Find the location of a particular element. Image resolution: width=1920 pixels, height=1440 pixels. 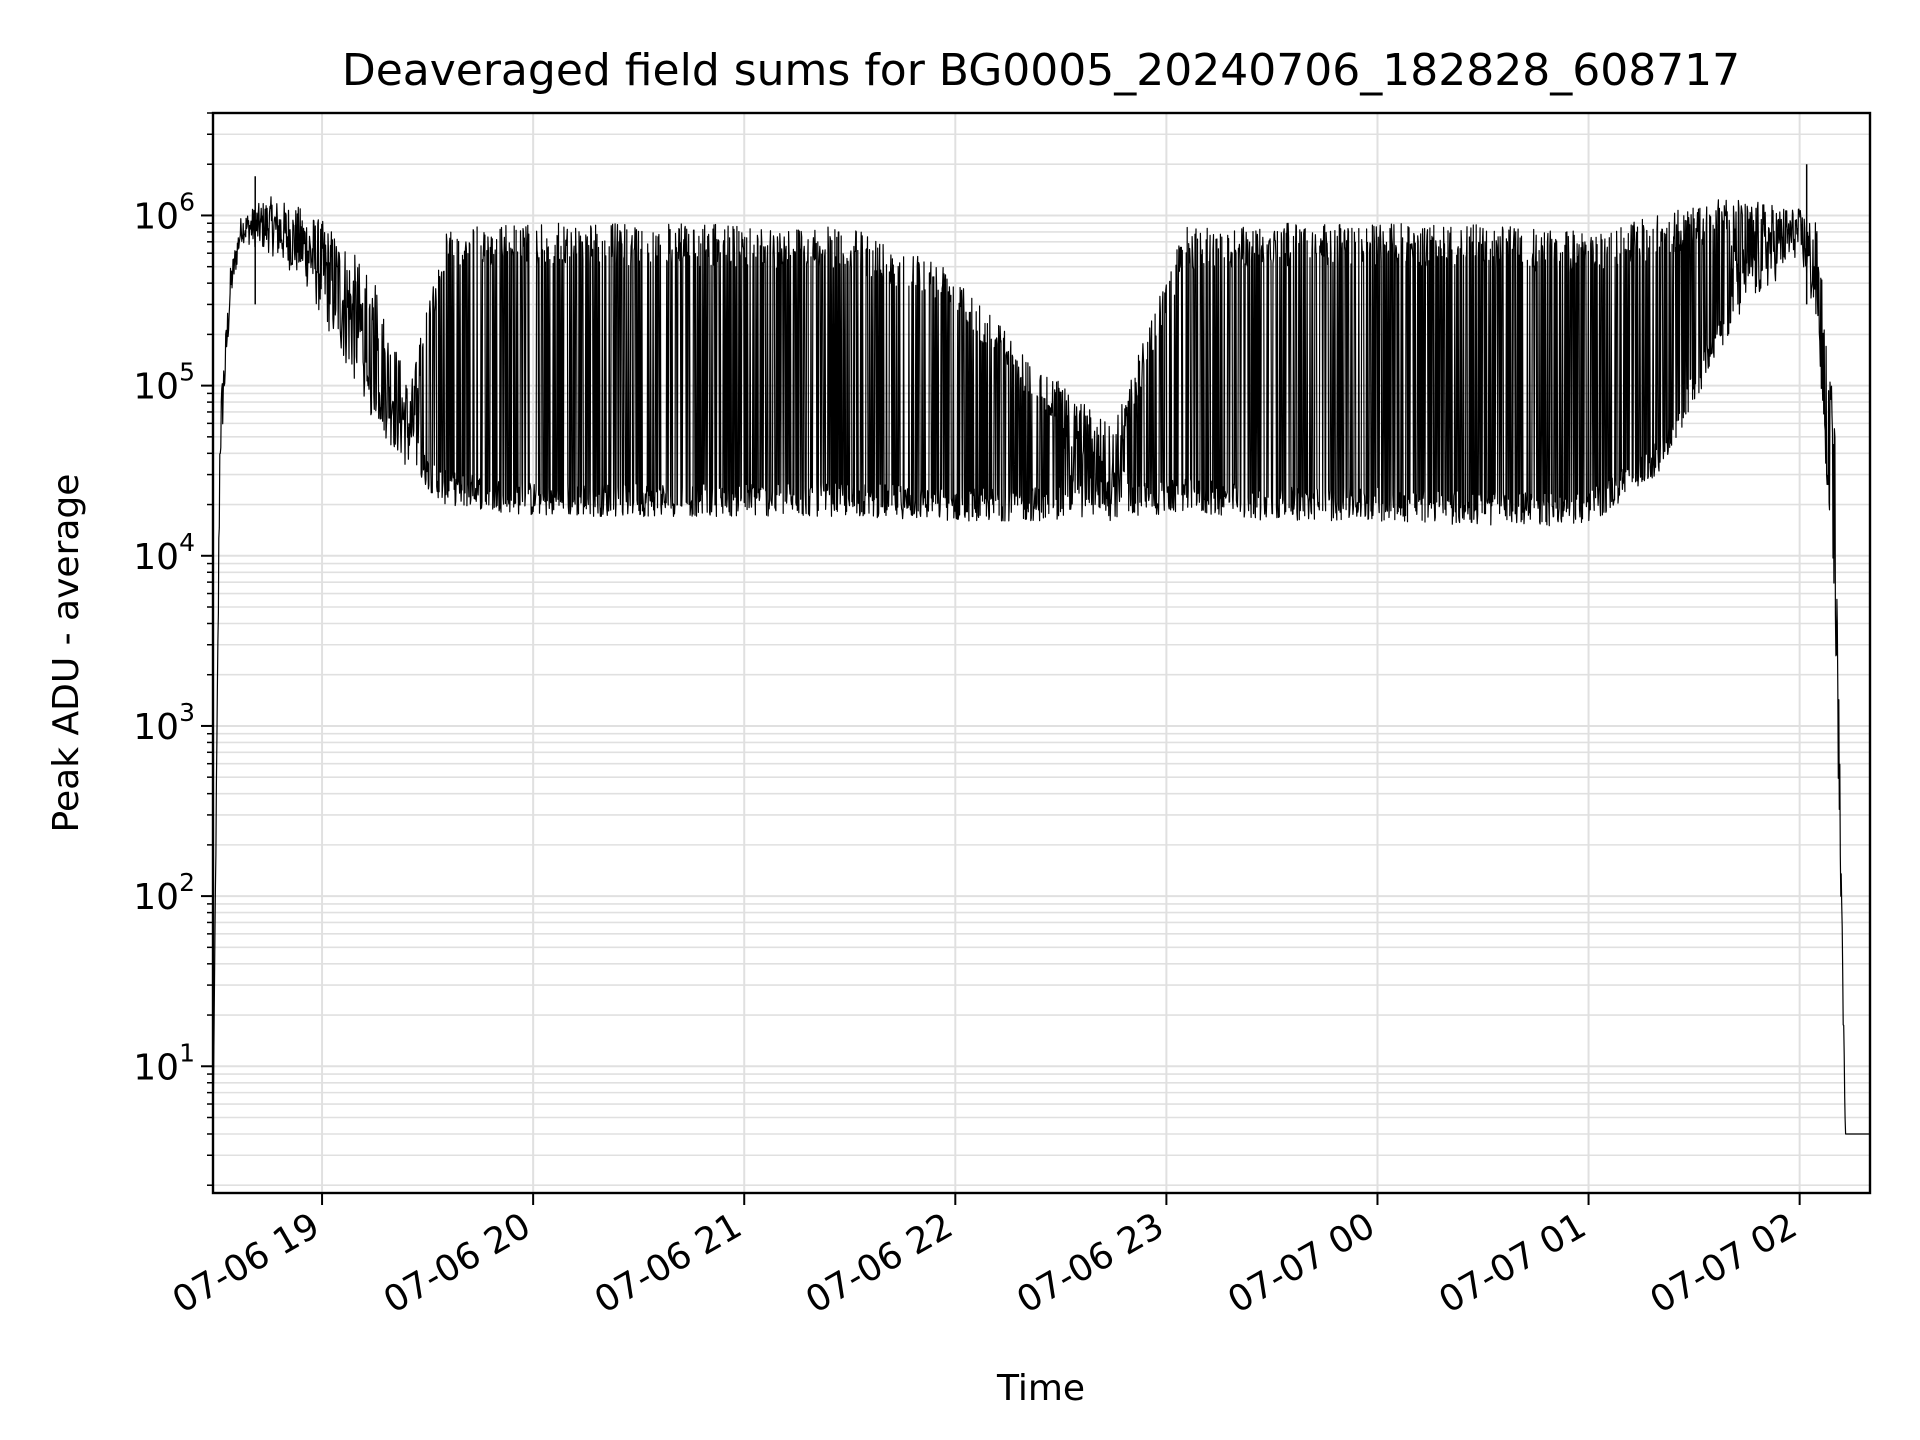

x-tick-label: 07-07 02 is located at coordinates (1723, 1263).